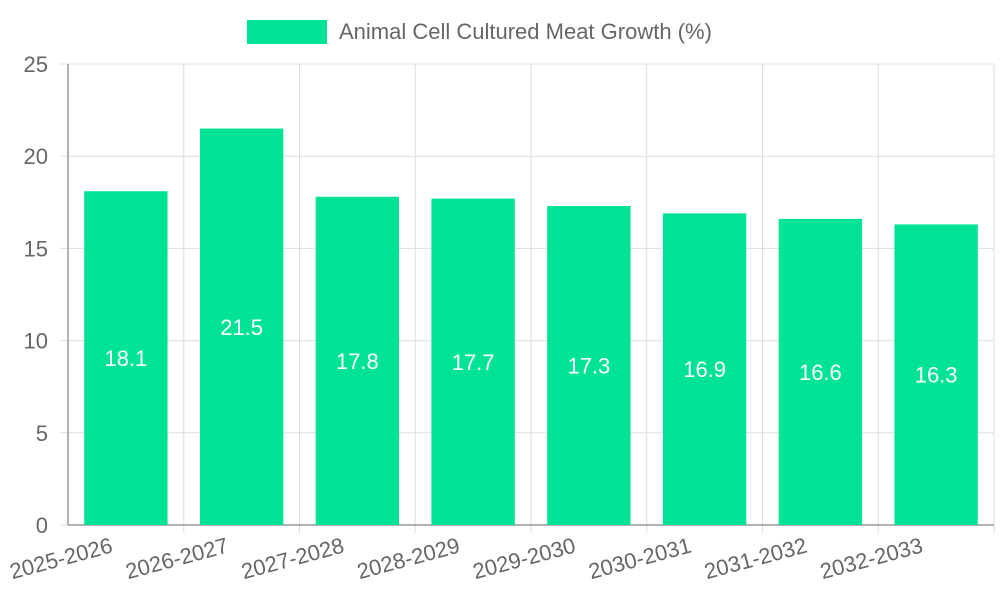 The width and height of the screenshot is (1000, 600). I want to click on y-tick-label: 20, so click(36, 156).